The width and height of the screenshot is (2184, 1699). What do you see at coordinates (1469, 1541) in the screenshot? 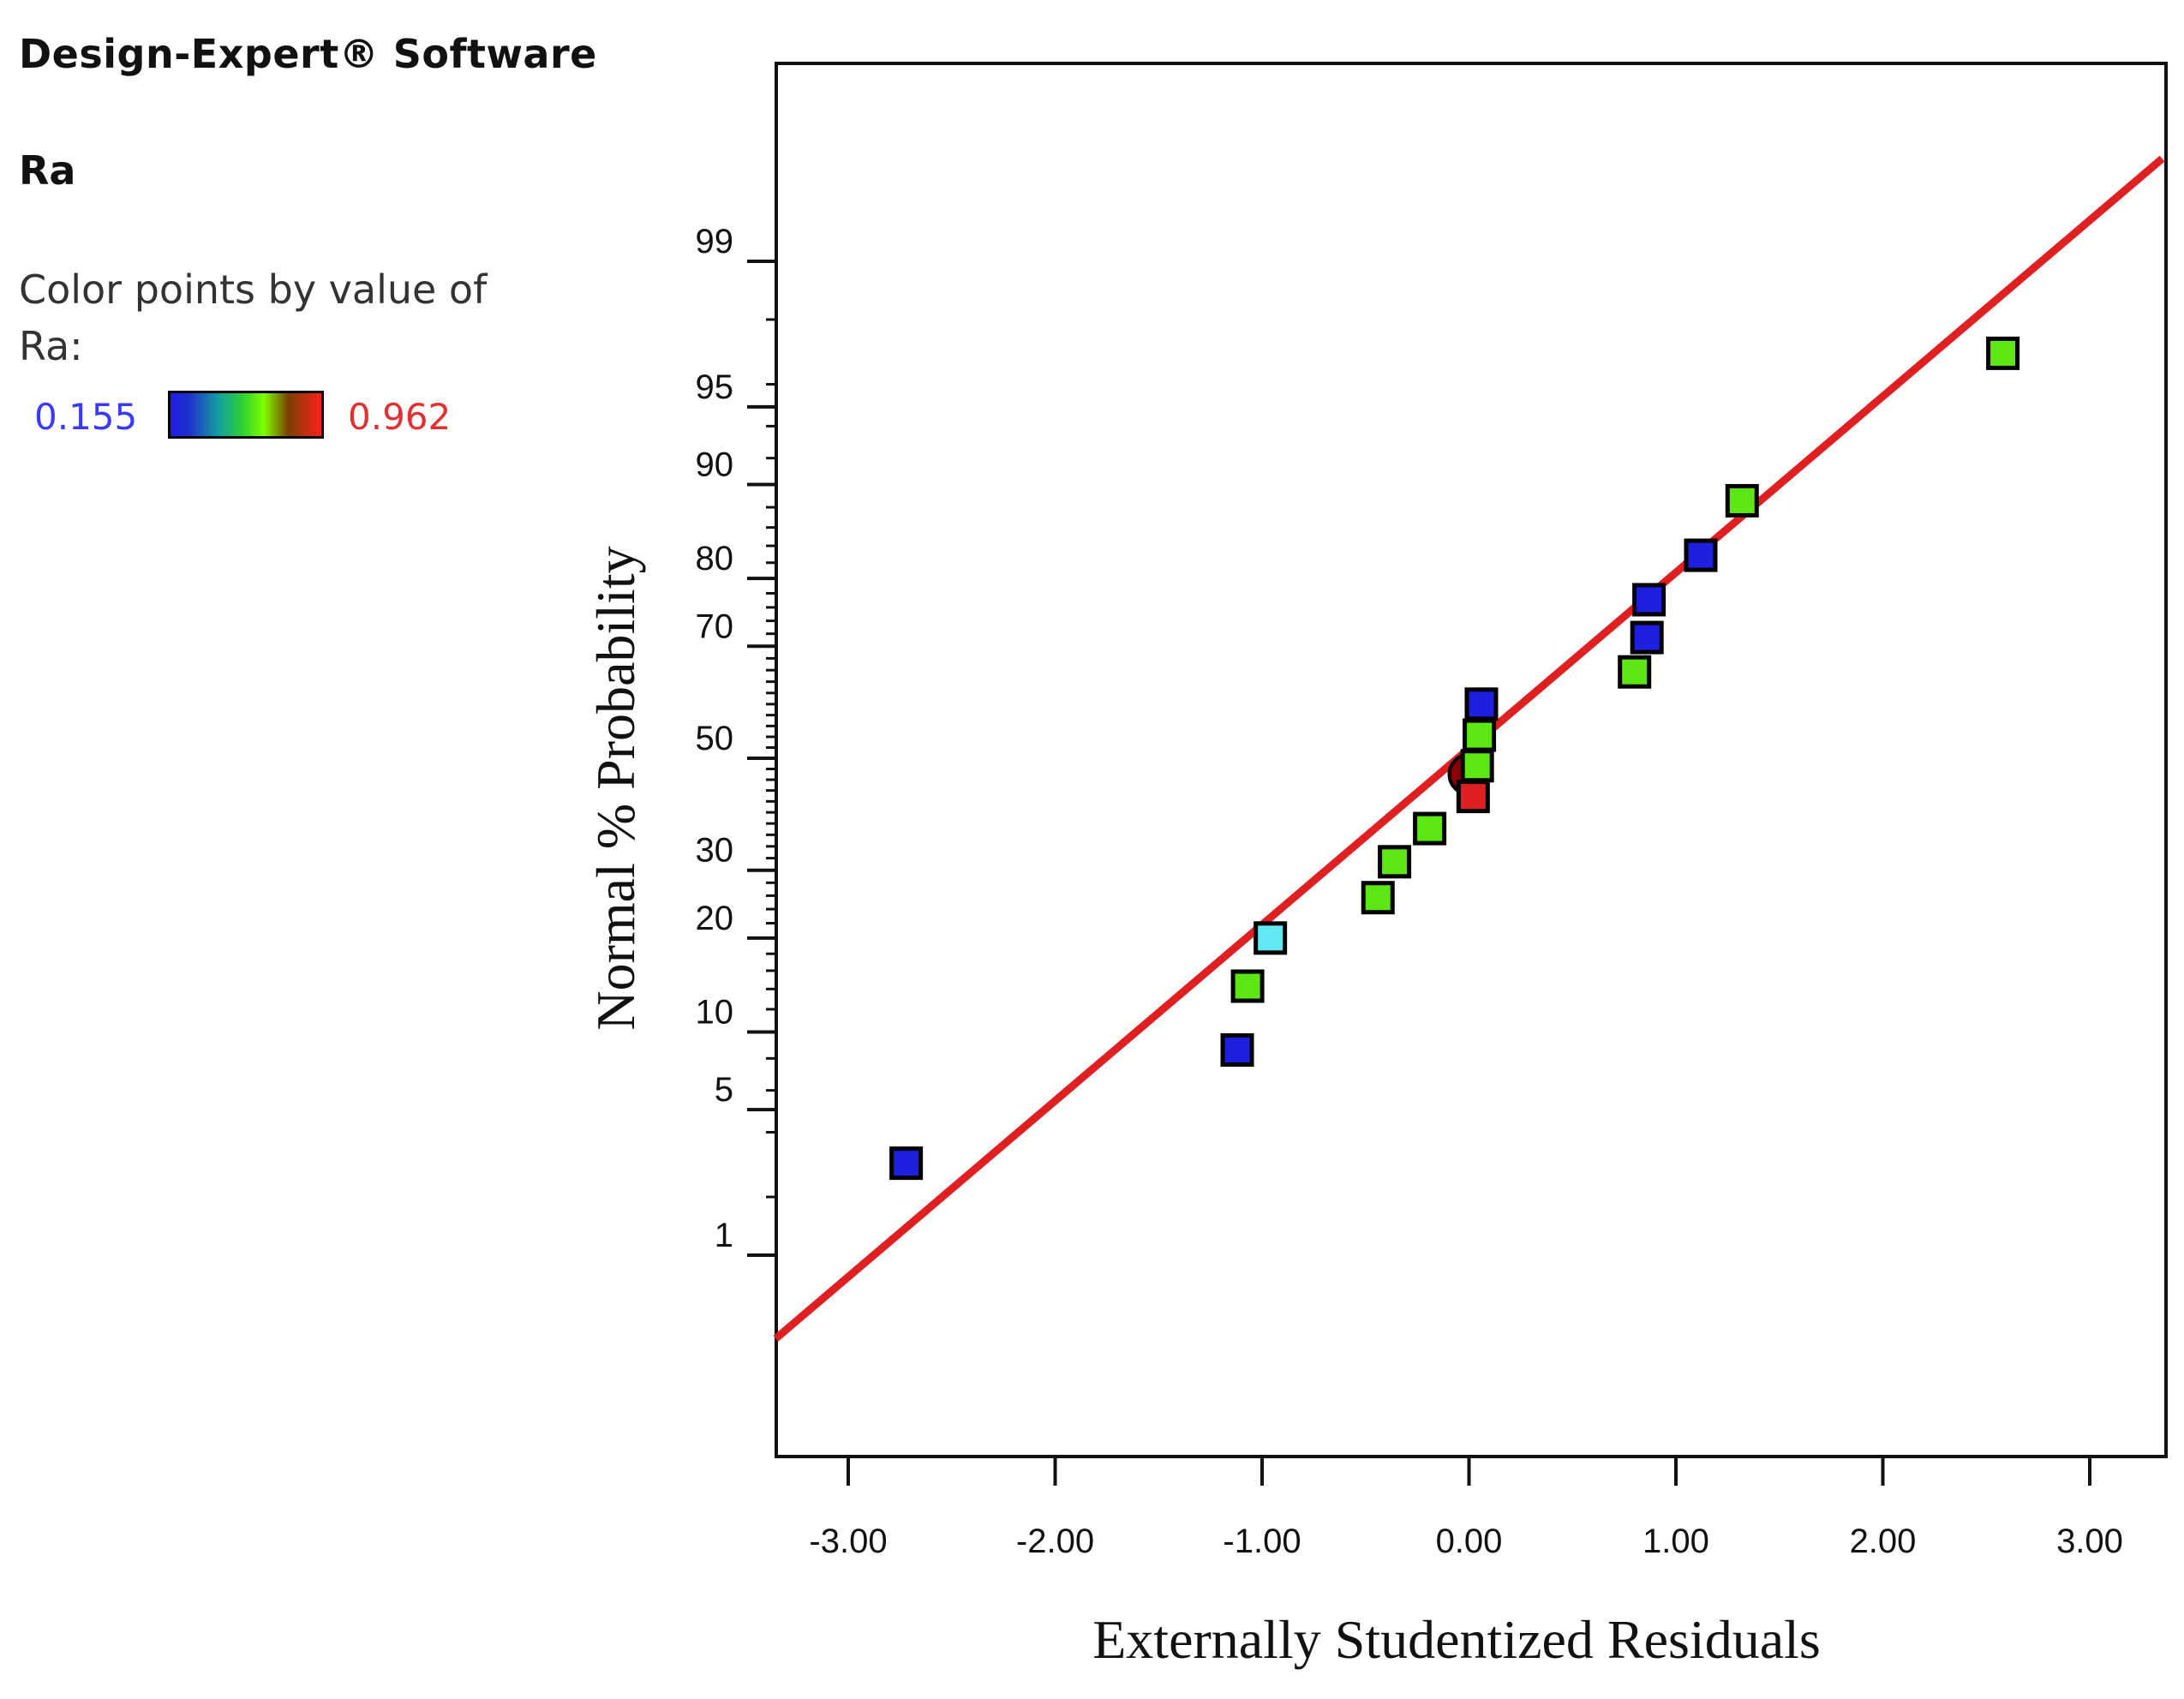
I see `x-tick-label: 0.00` at bounding box center [1469, 1541].